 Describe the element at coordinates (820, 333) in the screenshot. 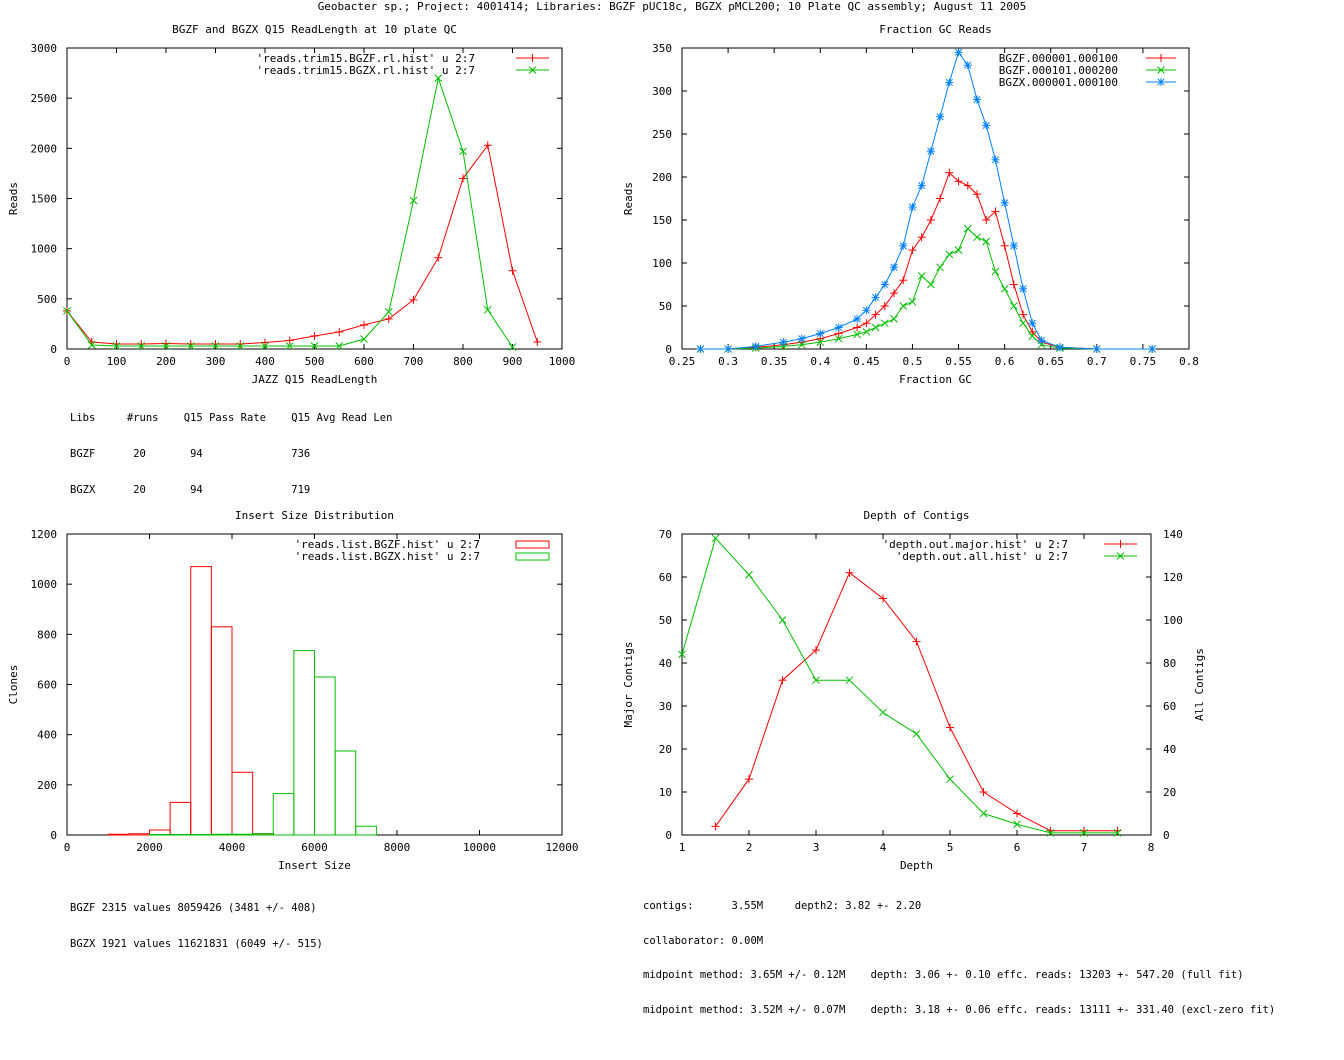

I see `gc-point-2-5-d2` at that location.